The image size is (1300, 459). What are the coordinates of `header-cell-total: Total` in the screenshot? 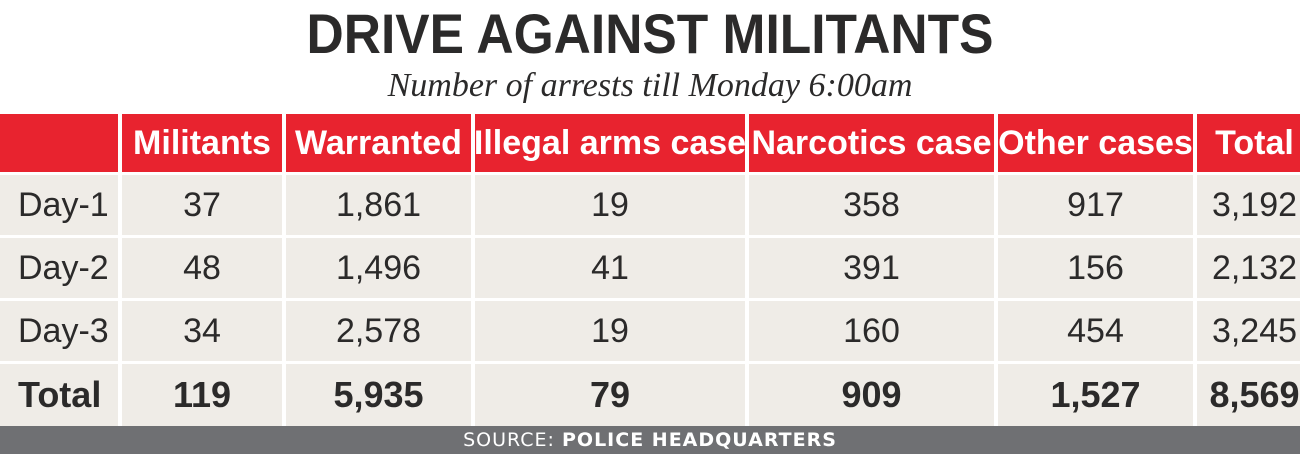 It's located at (1248, 143).